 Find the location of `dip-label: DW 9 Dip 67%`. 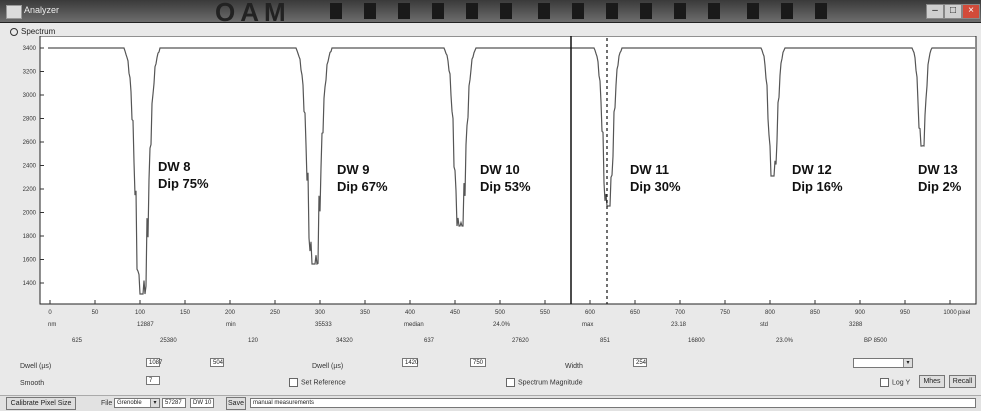

dip-label: DW 9 Dip 67% is located at coordinates (362, 178).